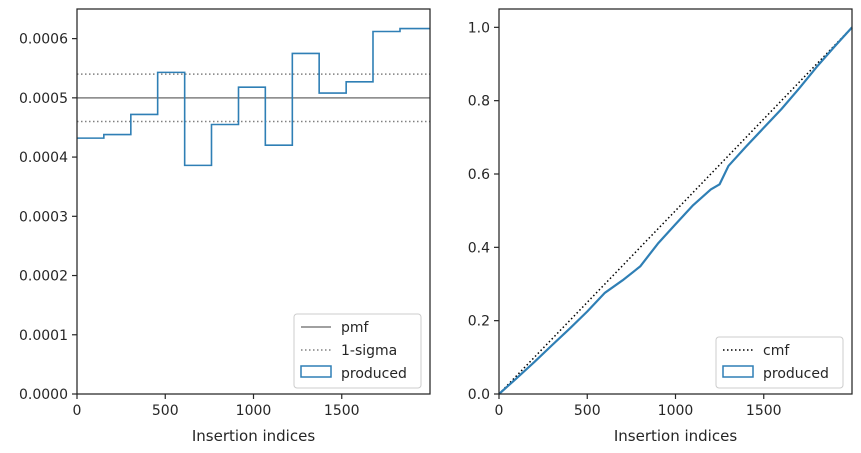  Describe the element at coordinates (779, 362) in the screenshot. I see `cmf-legend: cmf produced` at that location.